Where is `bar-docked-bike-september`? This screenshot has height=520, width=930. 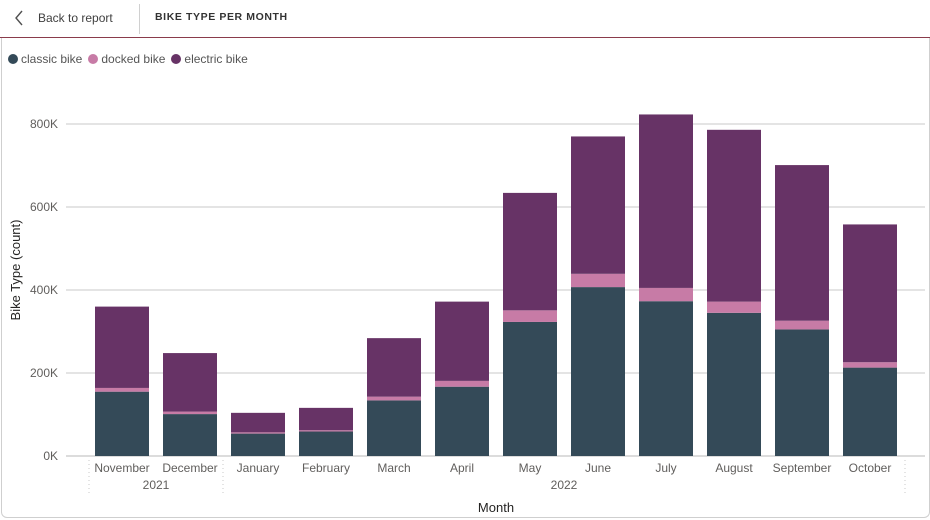
bar-docked-bike-september is located at coordinates (802, 325).